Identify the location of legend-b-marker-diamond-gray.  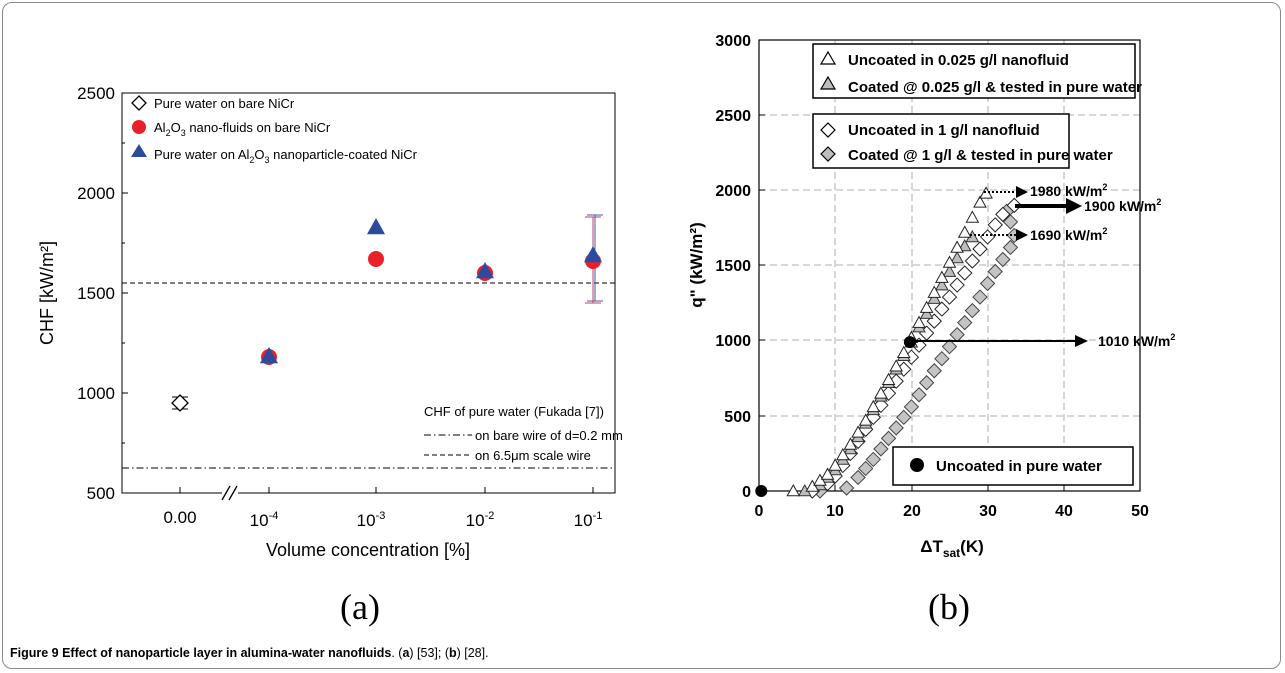
(828, 154).